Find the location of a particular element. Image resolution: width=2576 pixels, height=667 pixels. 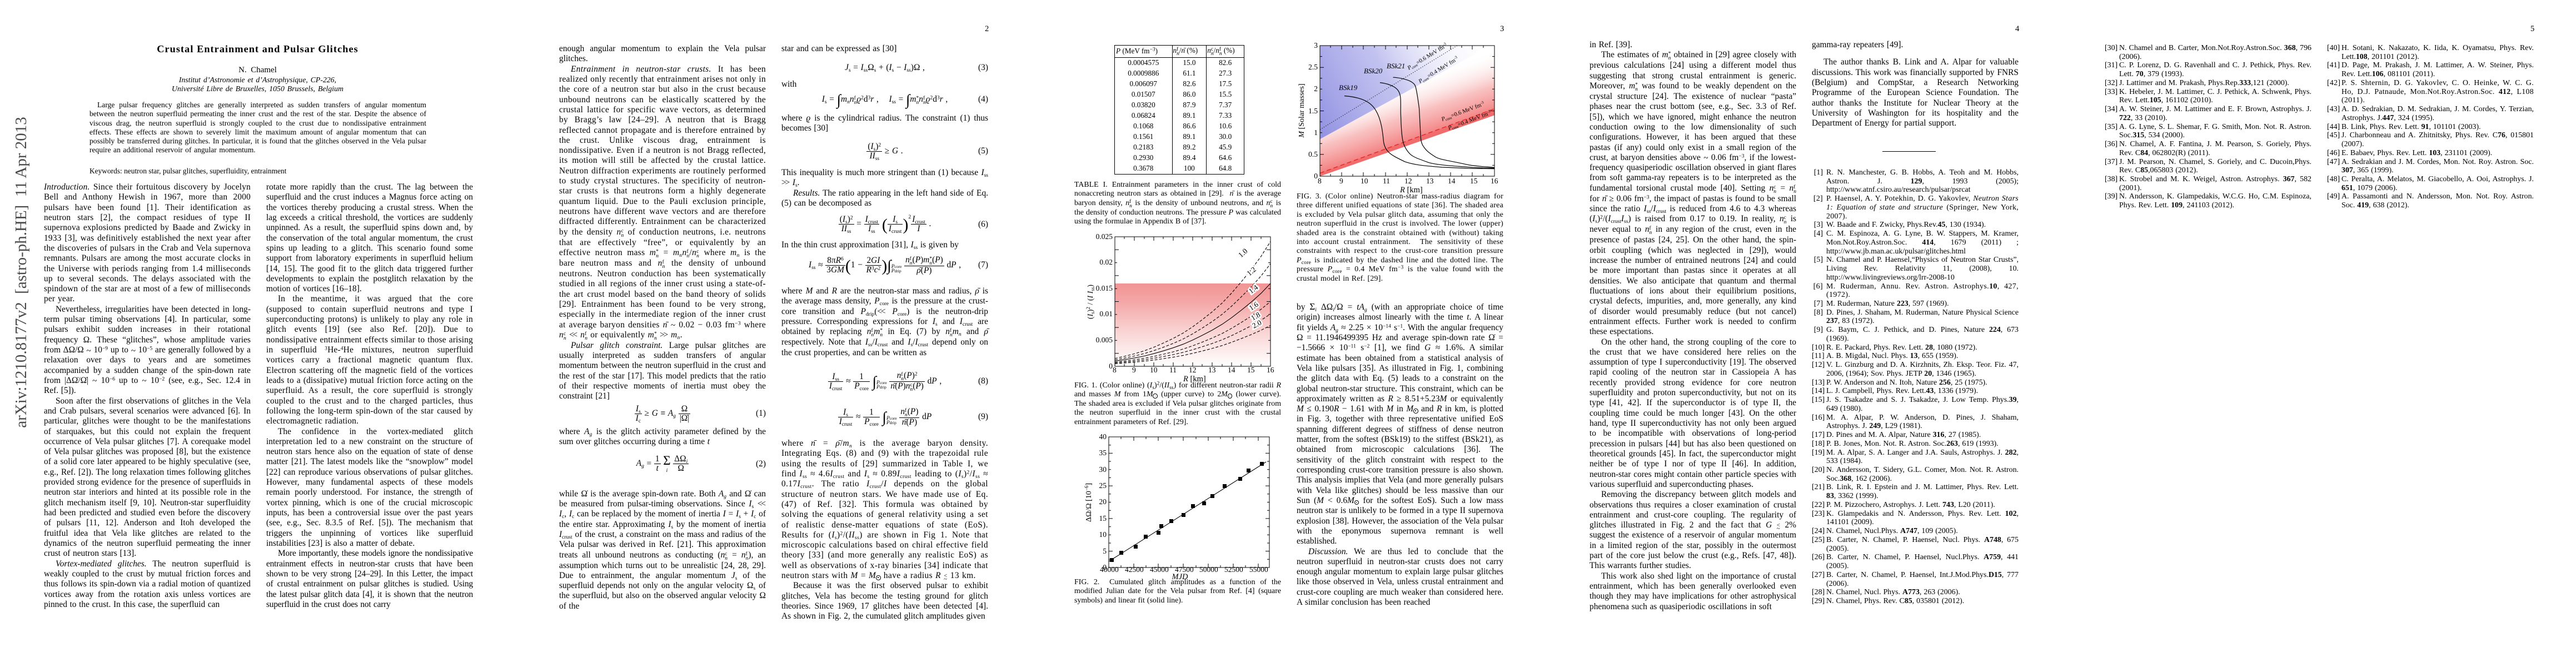

svg-text: 0.015 is located at coordinates (1104, 288).